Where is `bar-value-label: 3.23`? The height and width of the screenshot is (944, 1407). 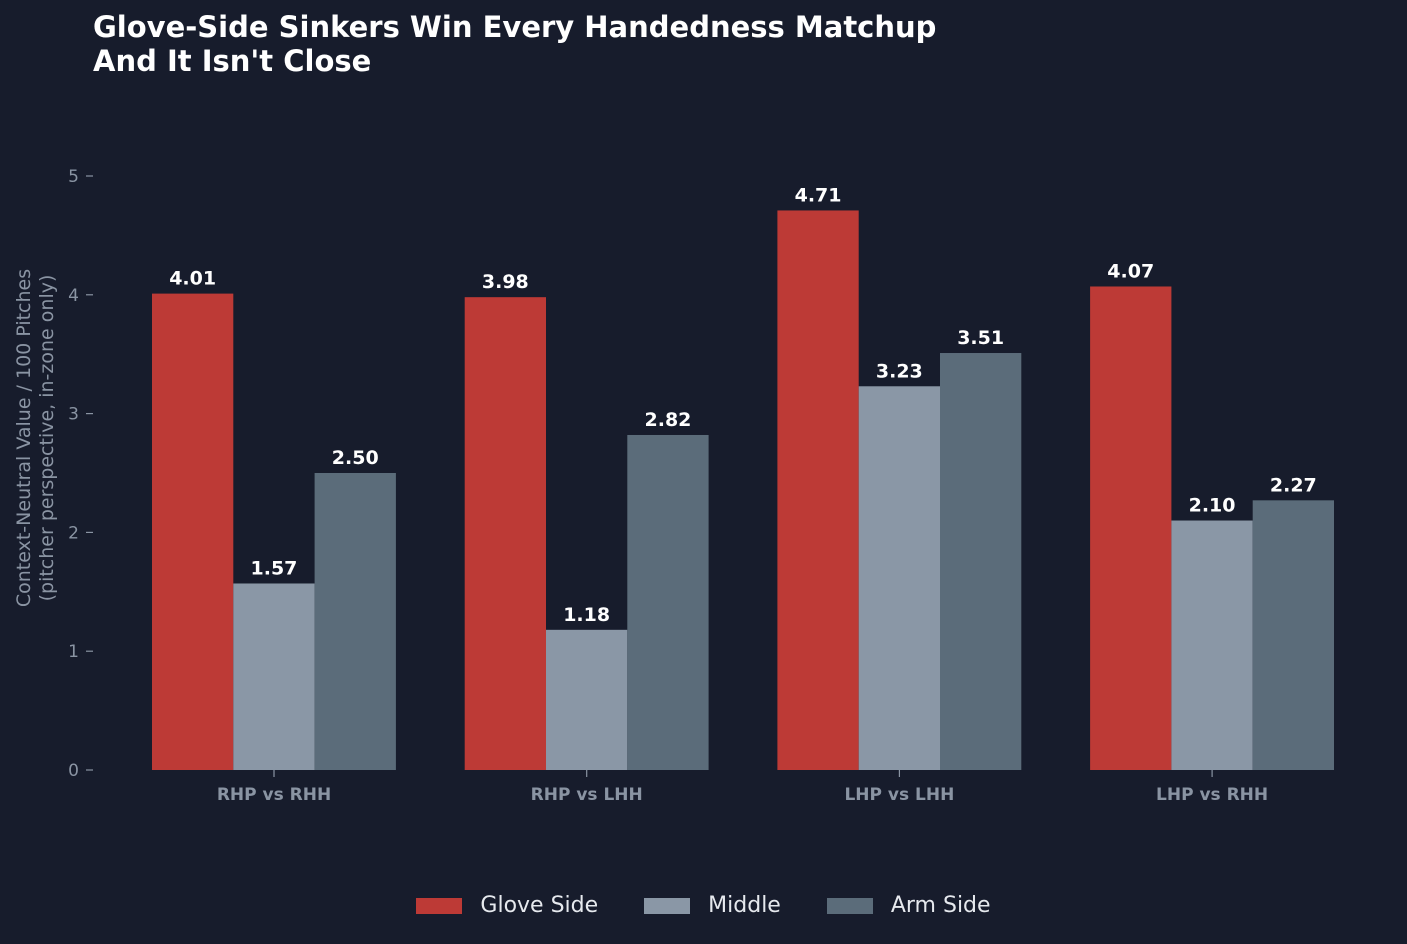 bar-value-label: 3.23 is located at coordinates (899, 371).